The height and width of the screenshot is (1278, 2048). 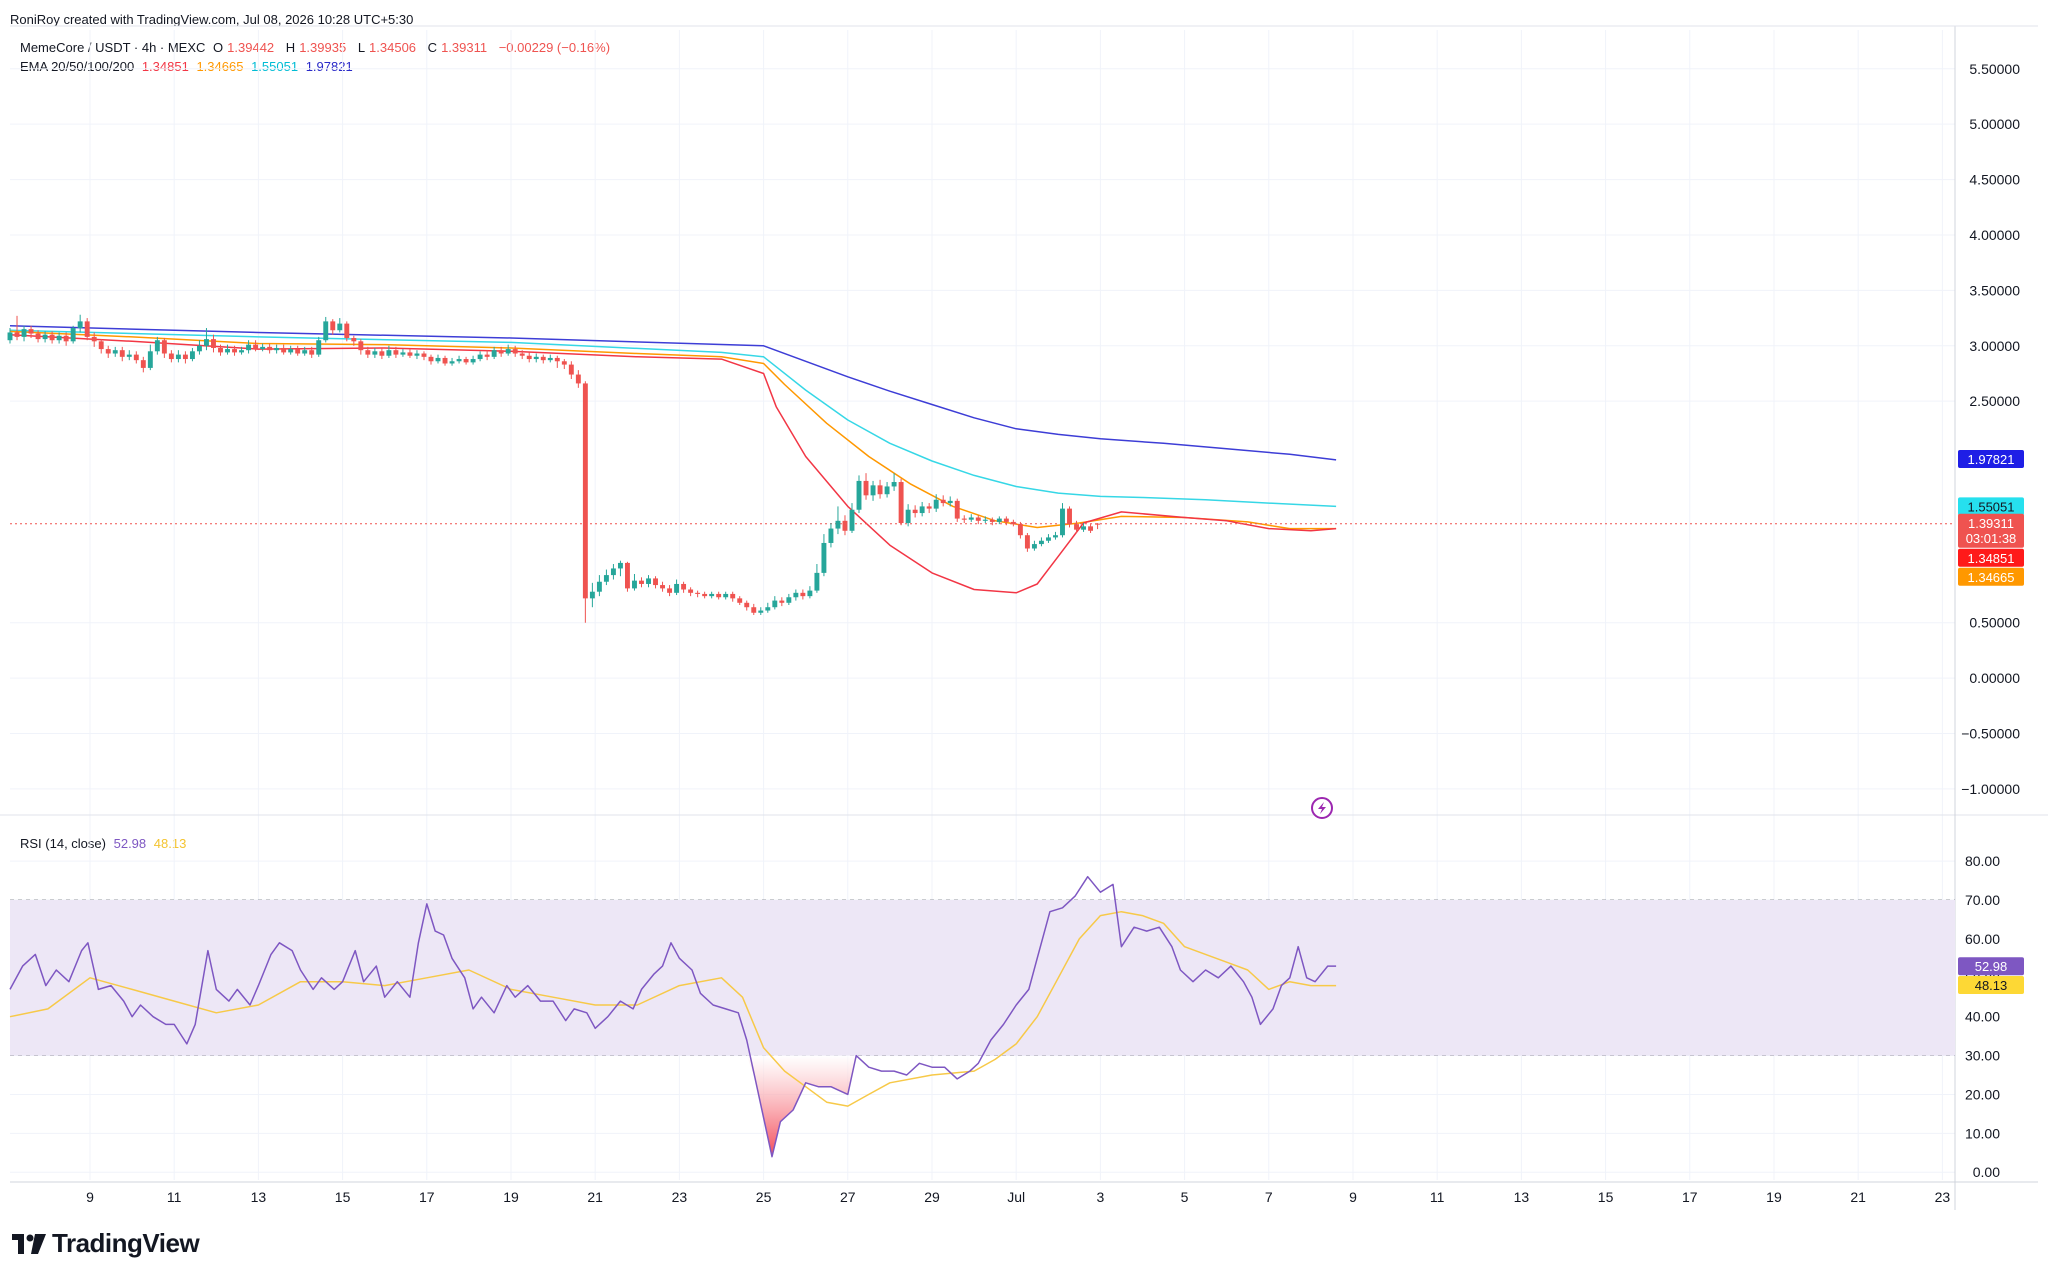 I want to click on ema50-line, so click(x=673, y=430).